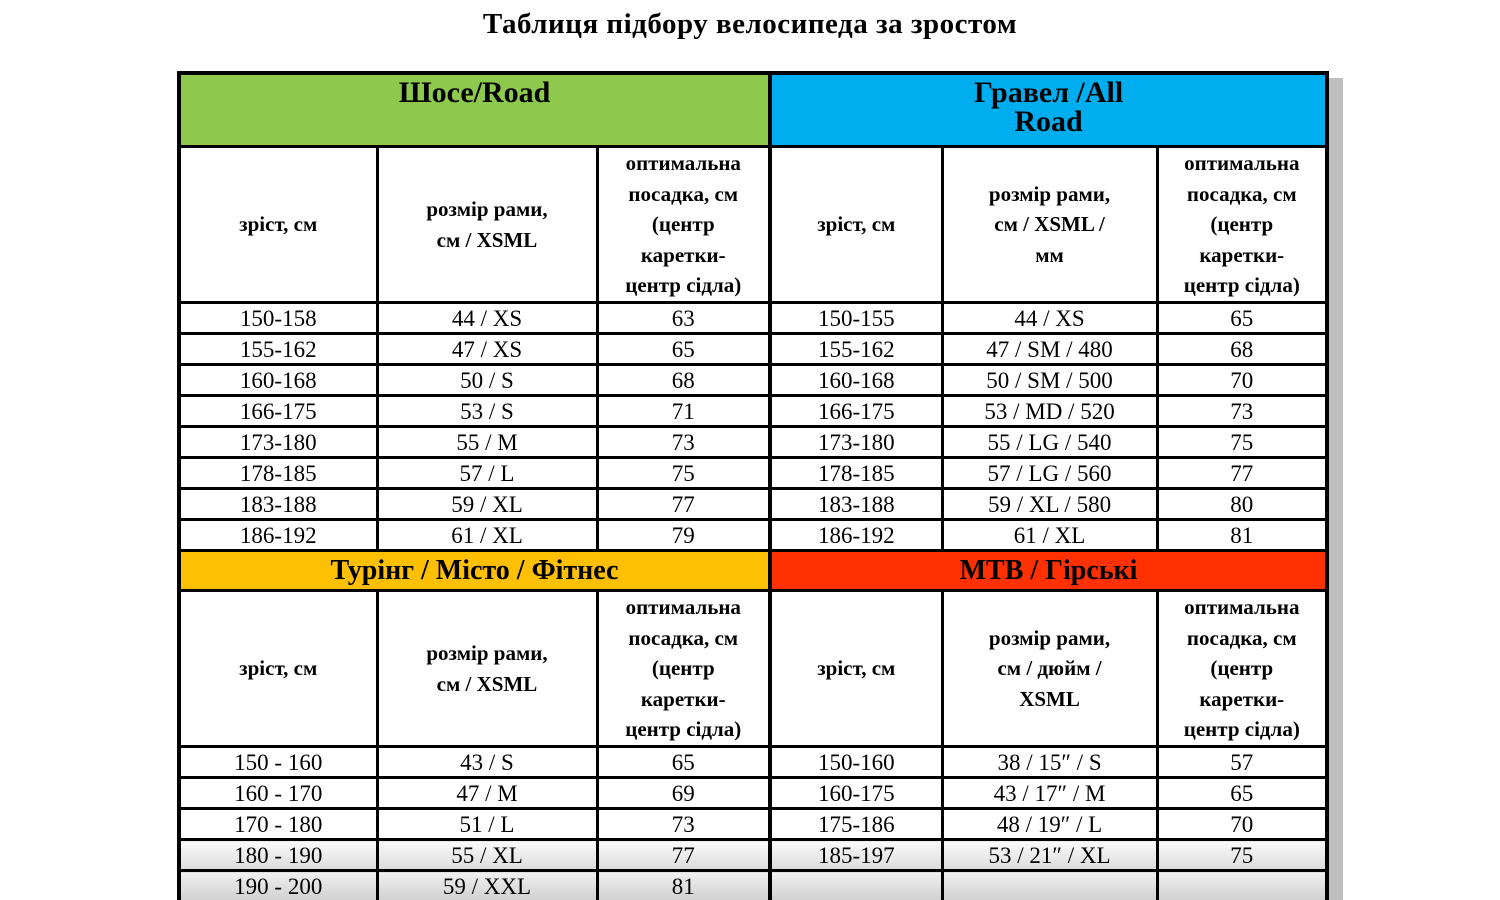 The height and width of the screenshot is (900, 1500). Describe the element at coordinates (487, 824) in the screenshot. I see `table-cell: 51 / L` at that location.